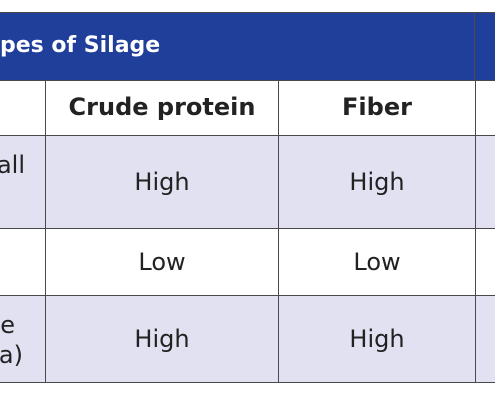 The width and height of the screenshot is (495, 400). Describe the element at coordinates (12, 165) in the screenshot. I see `row-label: all` at that location.